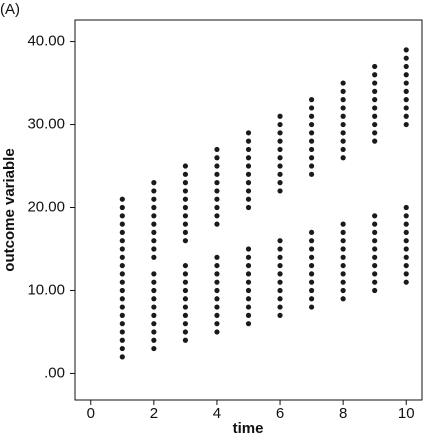  Describe the element at coordinates (54, 372) in the screenshot. I see `y-tick-label: .00` at that location.